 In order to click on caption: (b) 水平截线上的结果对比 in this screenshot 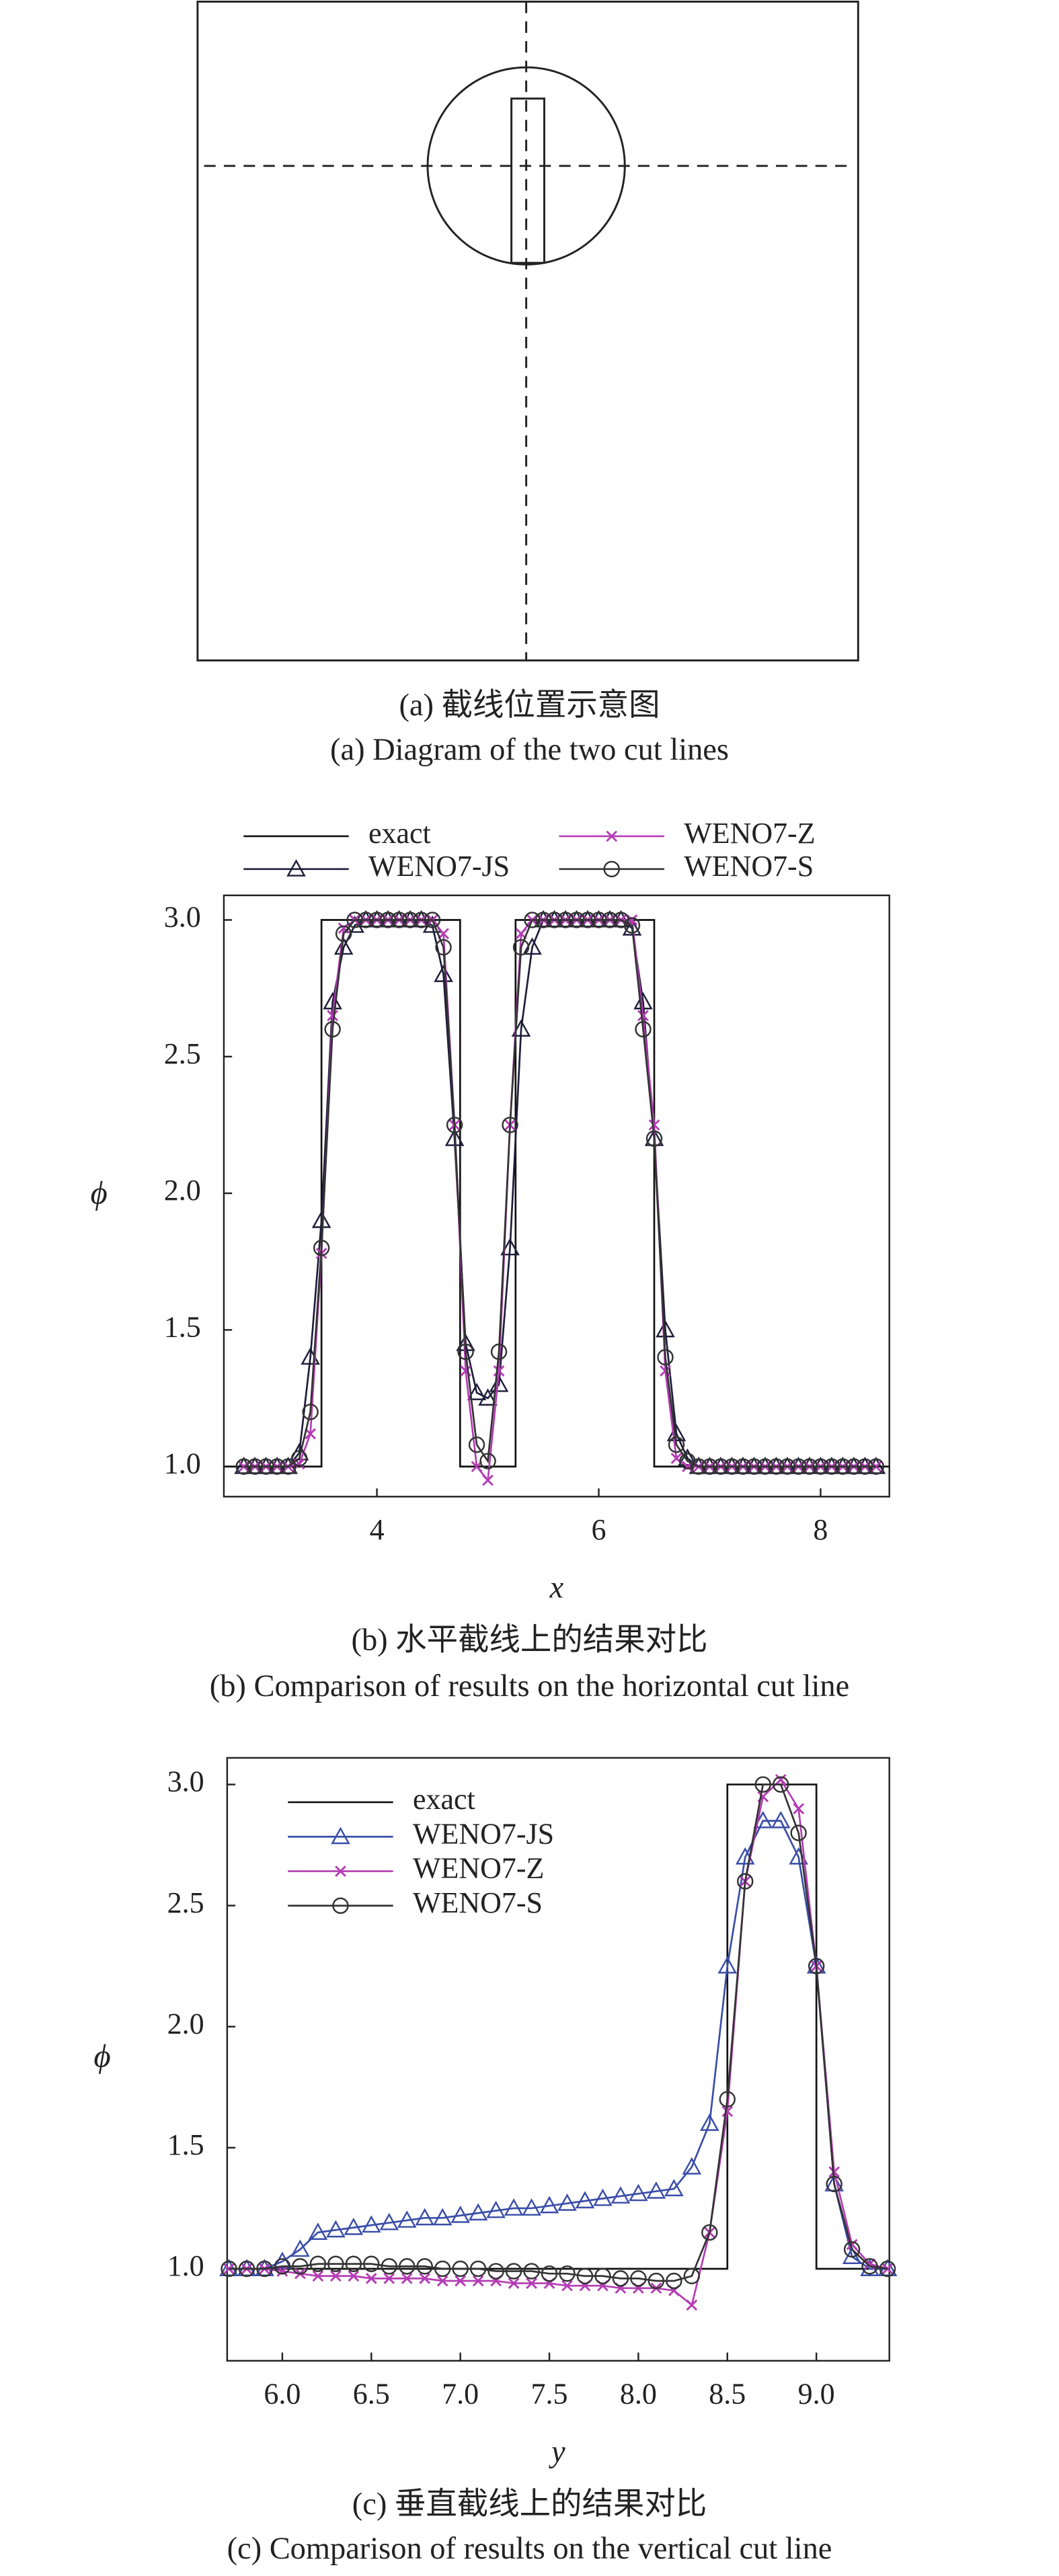, I will do `click(530, 1640)`.